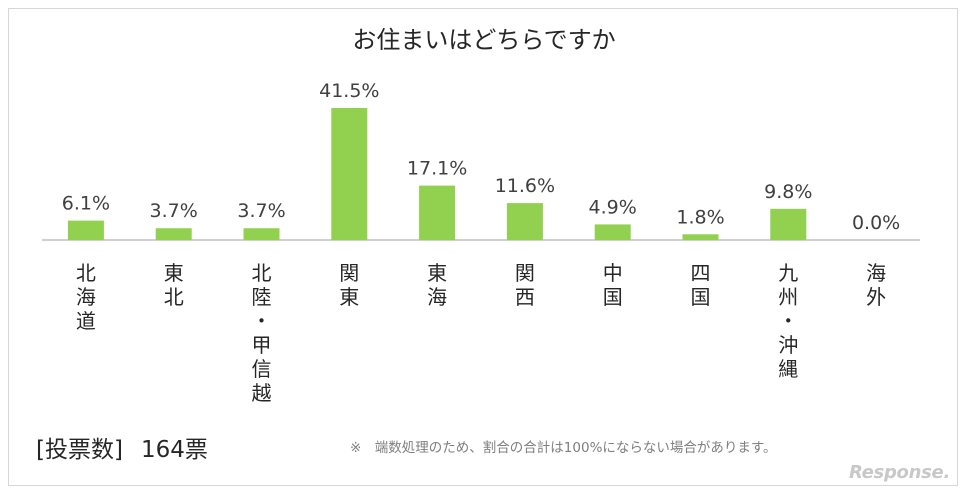 Image resolution: width=968 pixels, height=499 pixels. Describe the element at coordinates (563, 448) in the screenshot. I see `footnote: ※ 端数処理のため、割合の合計は100%にならない場合があります。` at that location.